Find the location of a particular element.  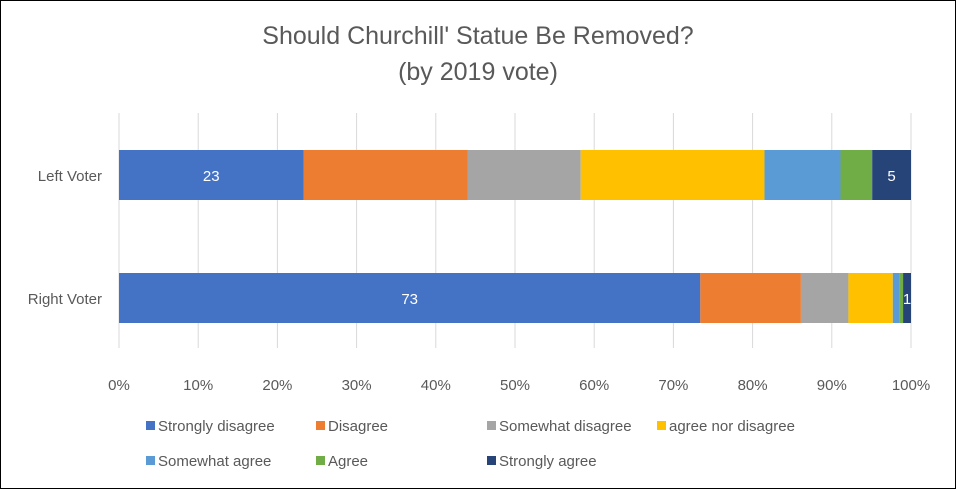

bar-left-voter-disagree is located at coordinates (385, 175).